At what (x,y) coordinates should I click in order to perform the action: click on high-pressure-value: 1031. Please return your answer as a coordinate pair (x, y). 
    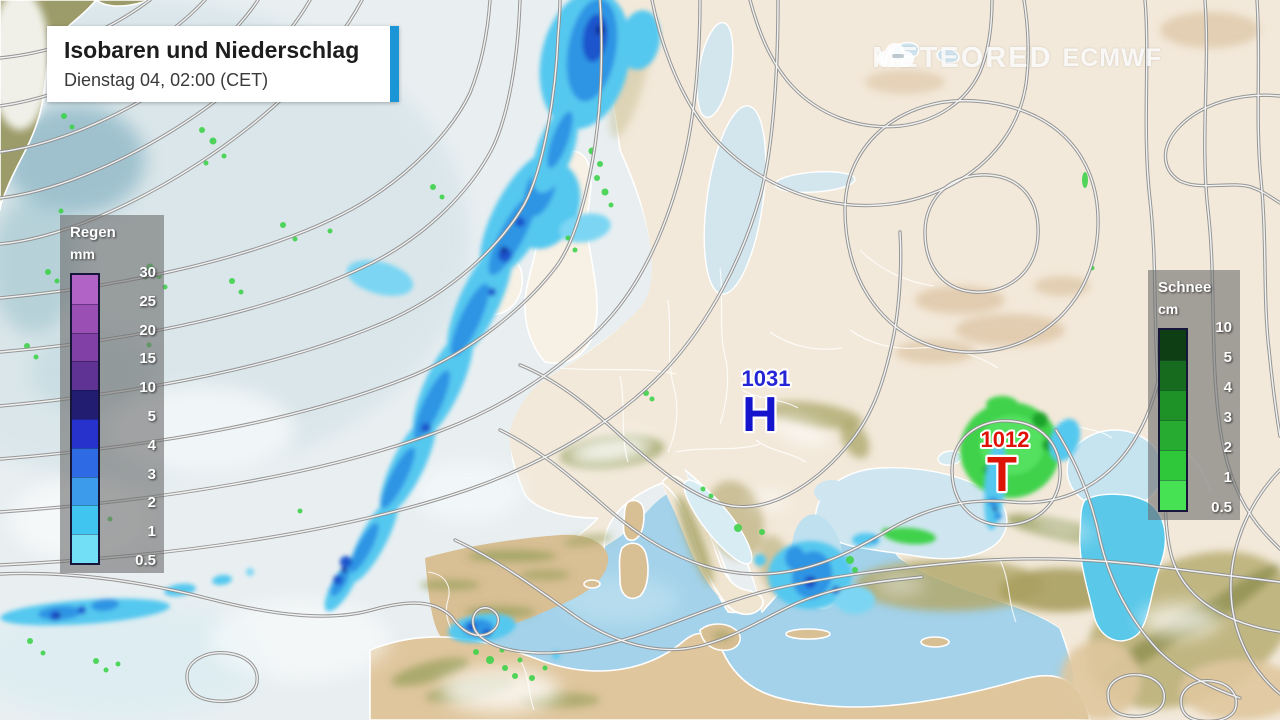
    Looking at the image, I should click on (766, 378).